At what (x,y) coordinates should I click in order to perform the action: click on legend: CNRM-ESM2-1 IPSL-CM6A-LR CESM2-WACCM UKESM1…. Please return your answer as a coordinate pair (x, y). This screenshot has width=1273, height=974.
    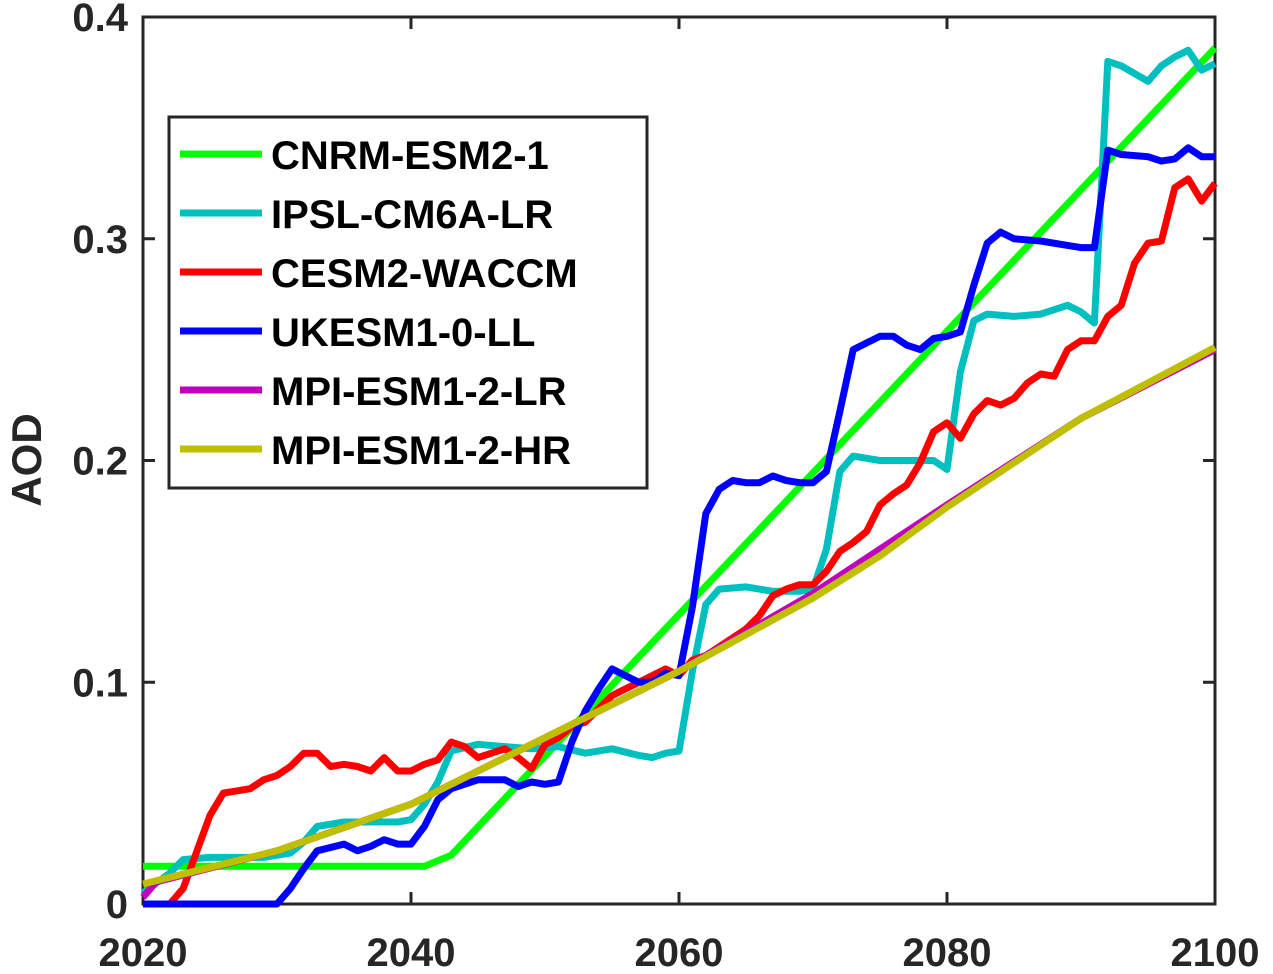
    Looking at the image, I should click on (408, 302).